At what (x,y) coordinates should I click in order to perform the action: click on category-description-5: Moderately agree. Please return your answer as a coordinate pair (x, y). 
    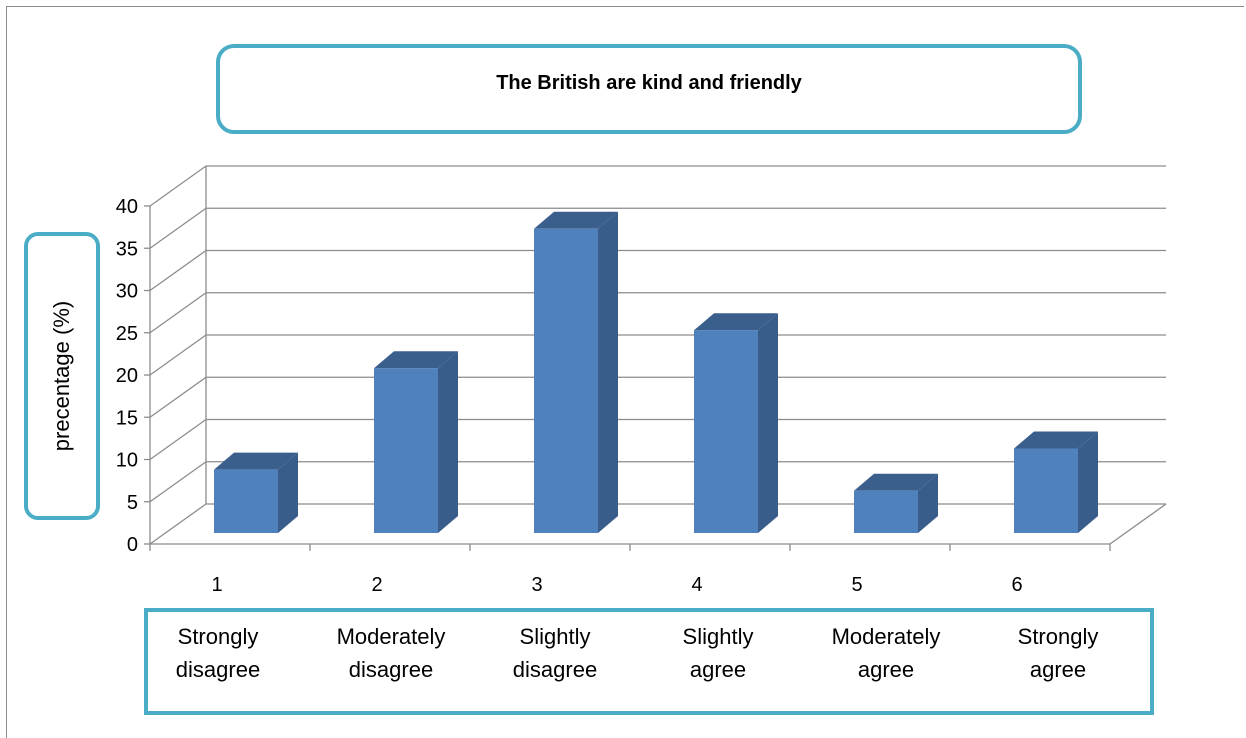
    Looking at the image, I should click on (886, 653).